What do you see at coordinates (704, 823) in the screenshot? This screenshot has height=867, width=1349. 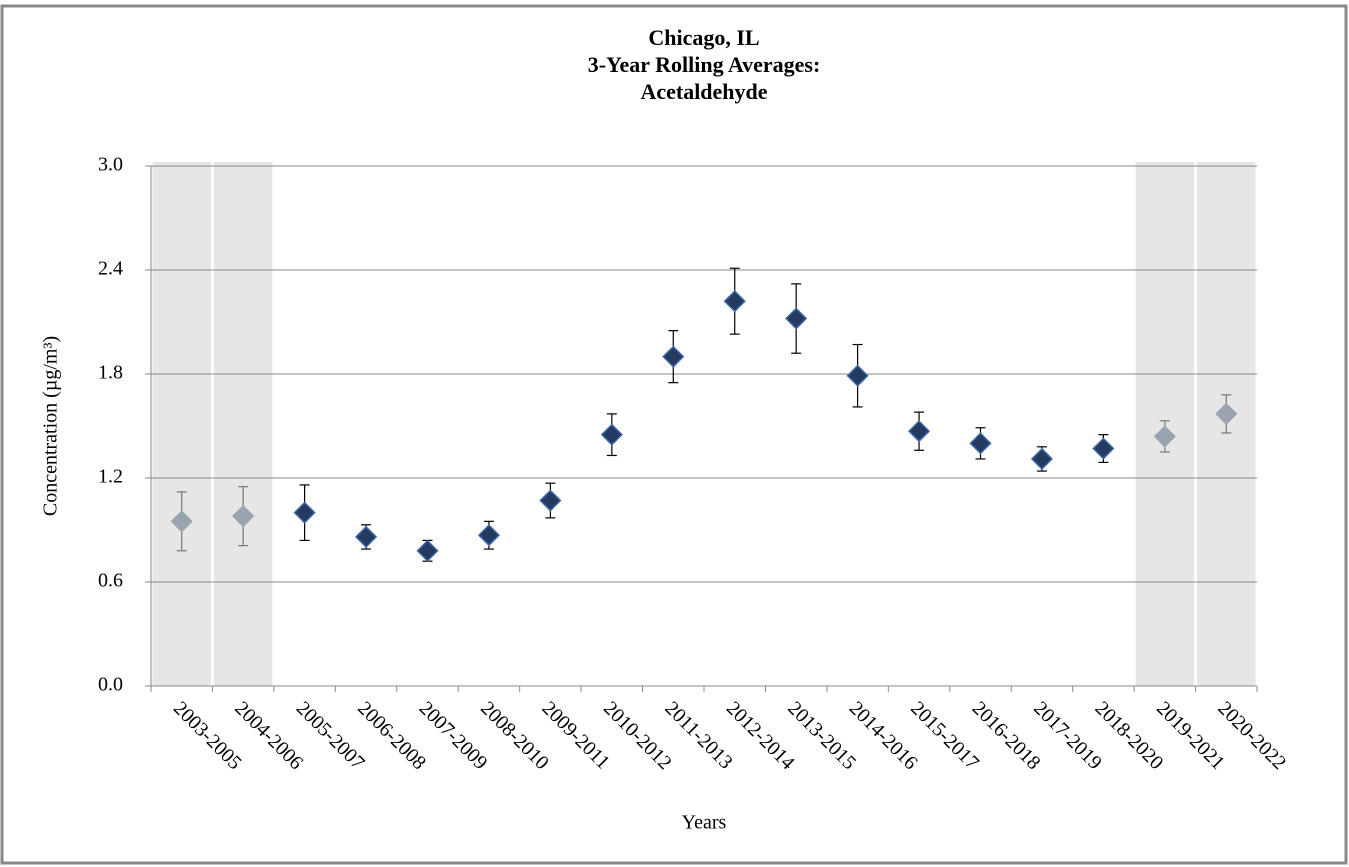 I see `x-axis-label: Years` at bounding box center [704, 823].